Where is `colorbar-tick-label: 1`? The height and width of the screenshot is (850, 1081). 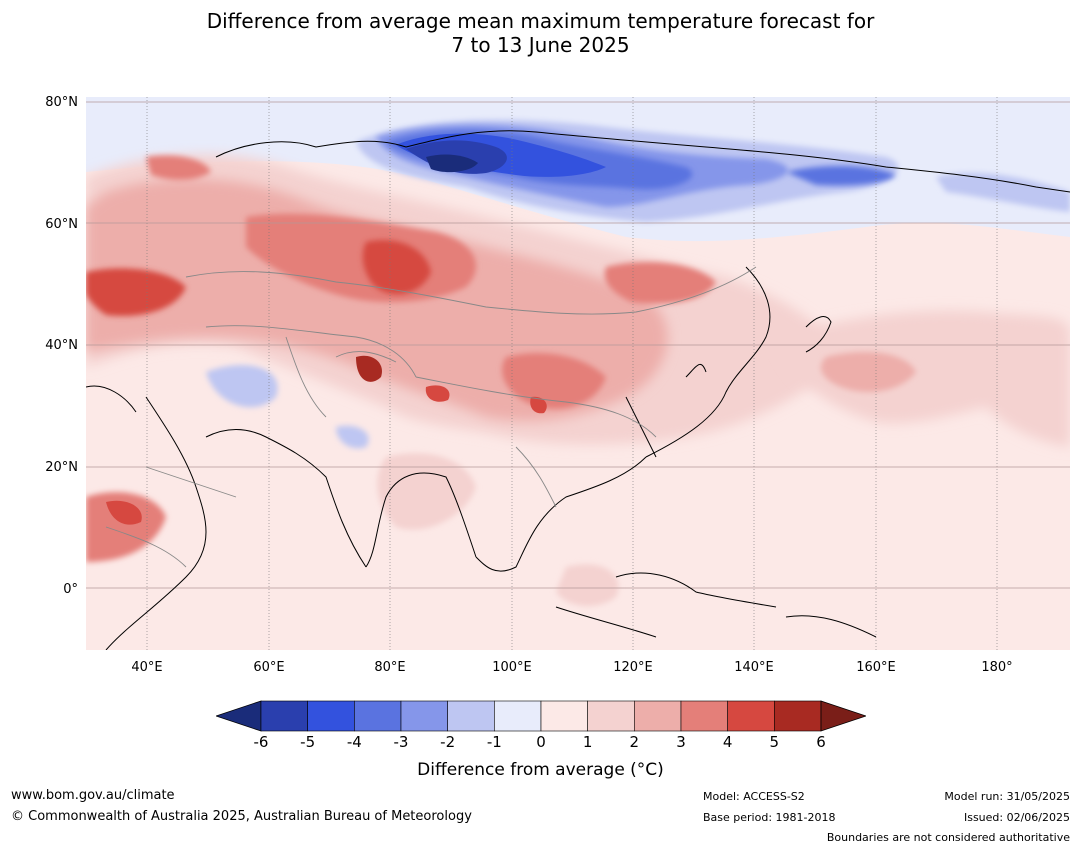
colorbar-tick-label: 1 is located at coordinates (587, 742).